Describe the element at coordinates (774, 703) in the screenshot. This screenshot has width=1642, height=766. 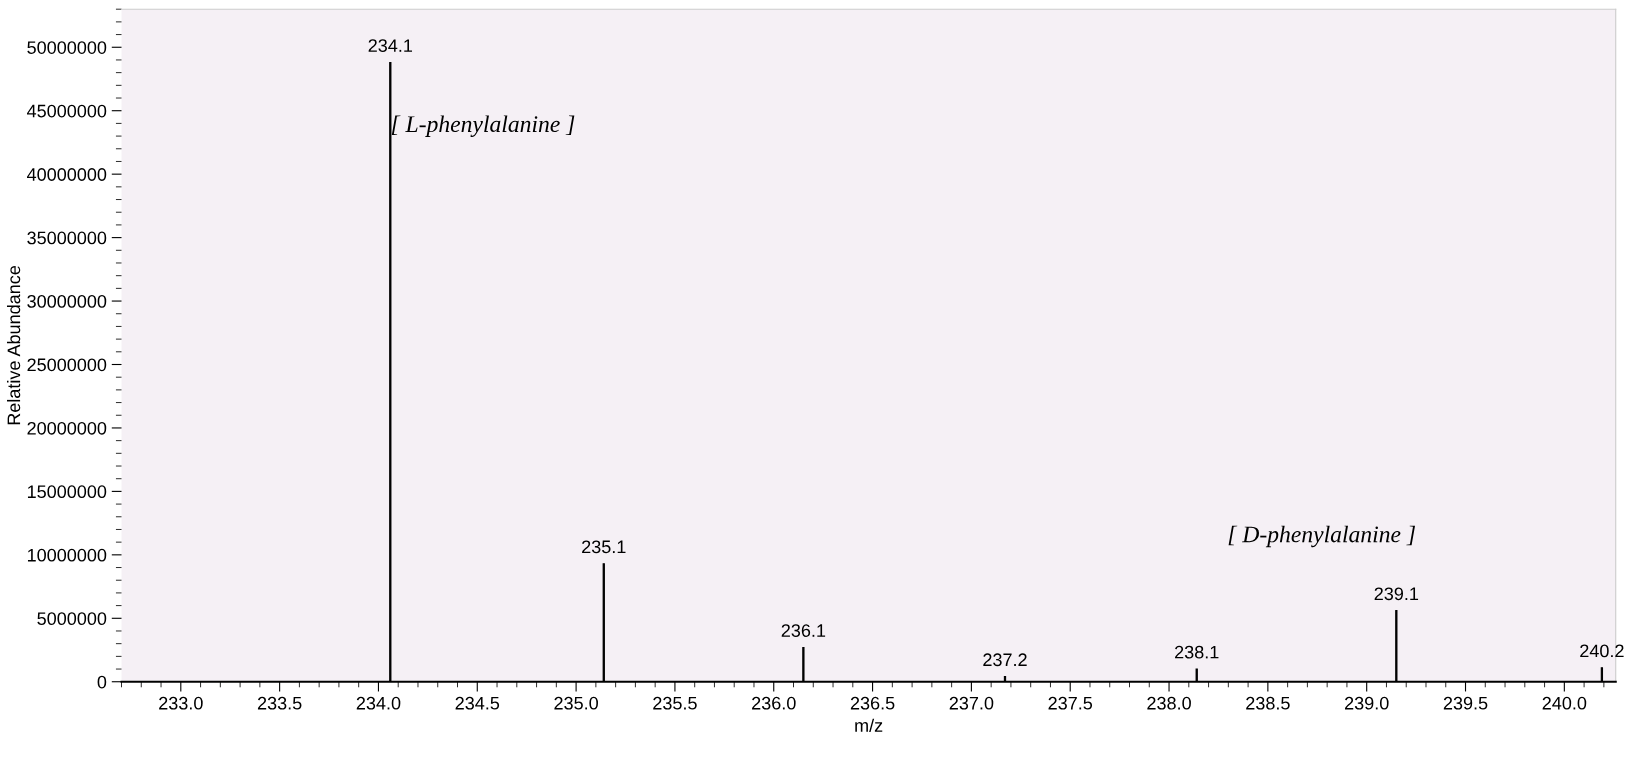
I see `x-tick-label: 236.0` at that location.